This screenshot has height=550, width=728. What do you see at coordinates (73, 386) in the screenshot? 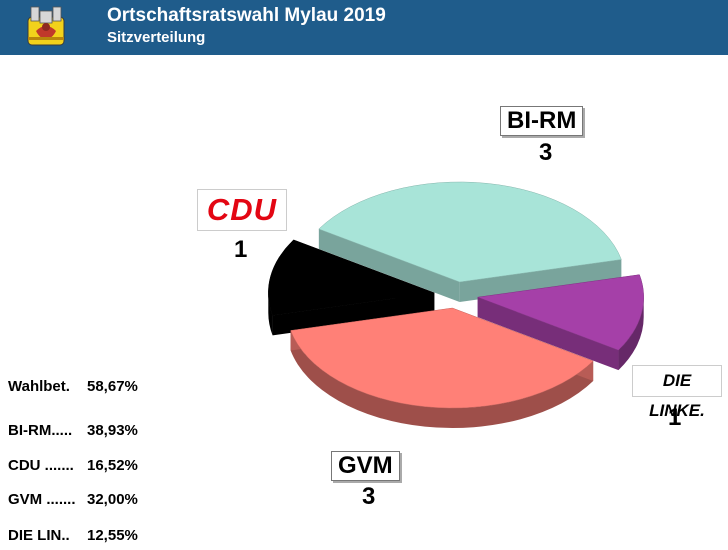
I see `stat-row-turnout: Wahlbet. 58,67%` at bounding box center [73, 386].